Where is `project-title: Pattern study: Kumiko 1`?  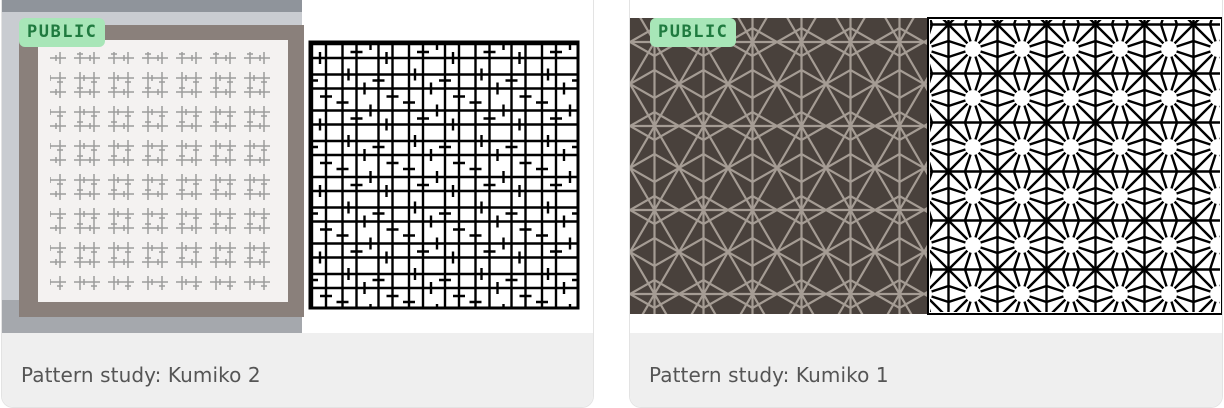
project-title: Pattern study: Kumiko 1 is located at coordinates (769, 375).